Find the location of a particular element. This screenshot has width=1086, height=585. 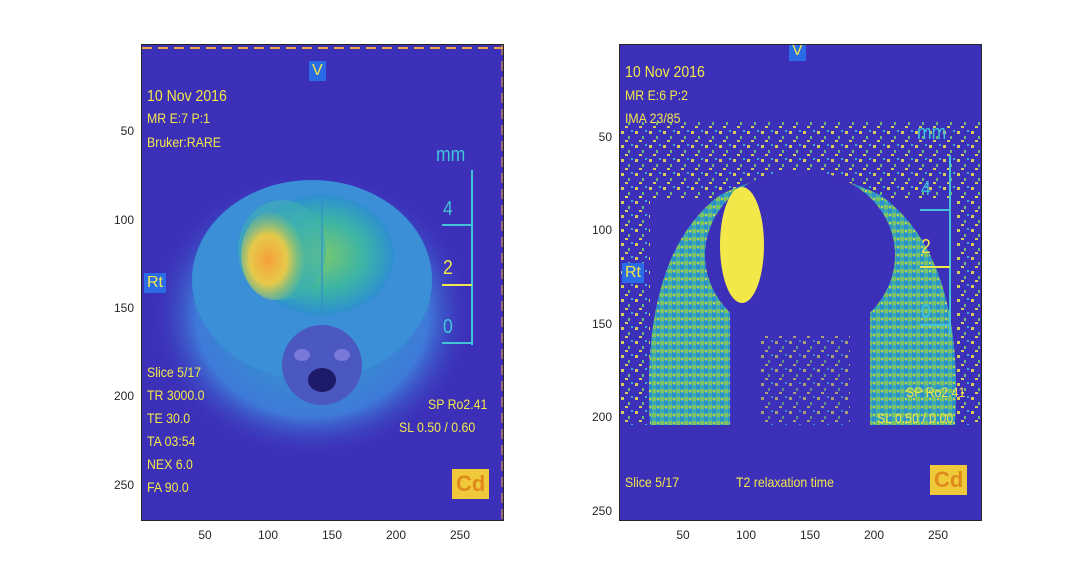

right-header-mr: MR E:6 P:2 is located at coordinates (657, 95).